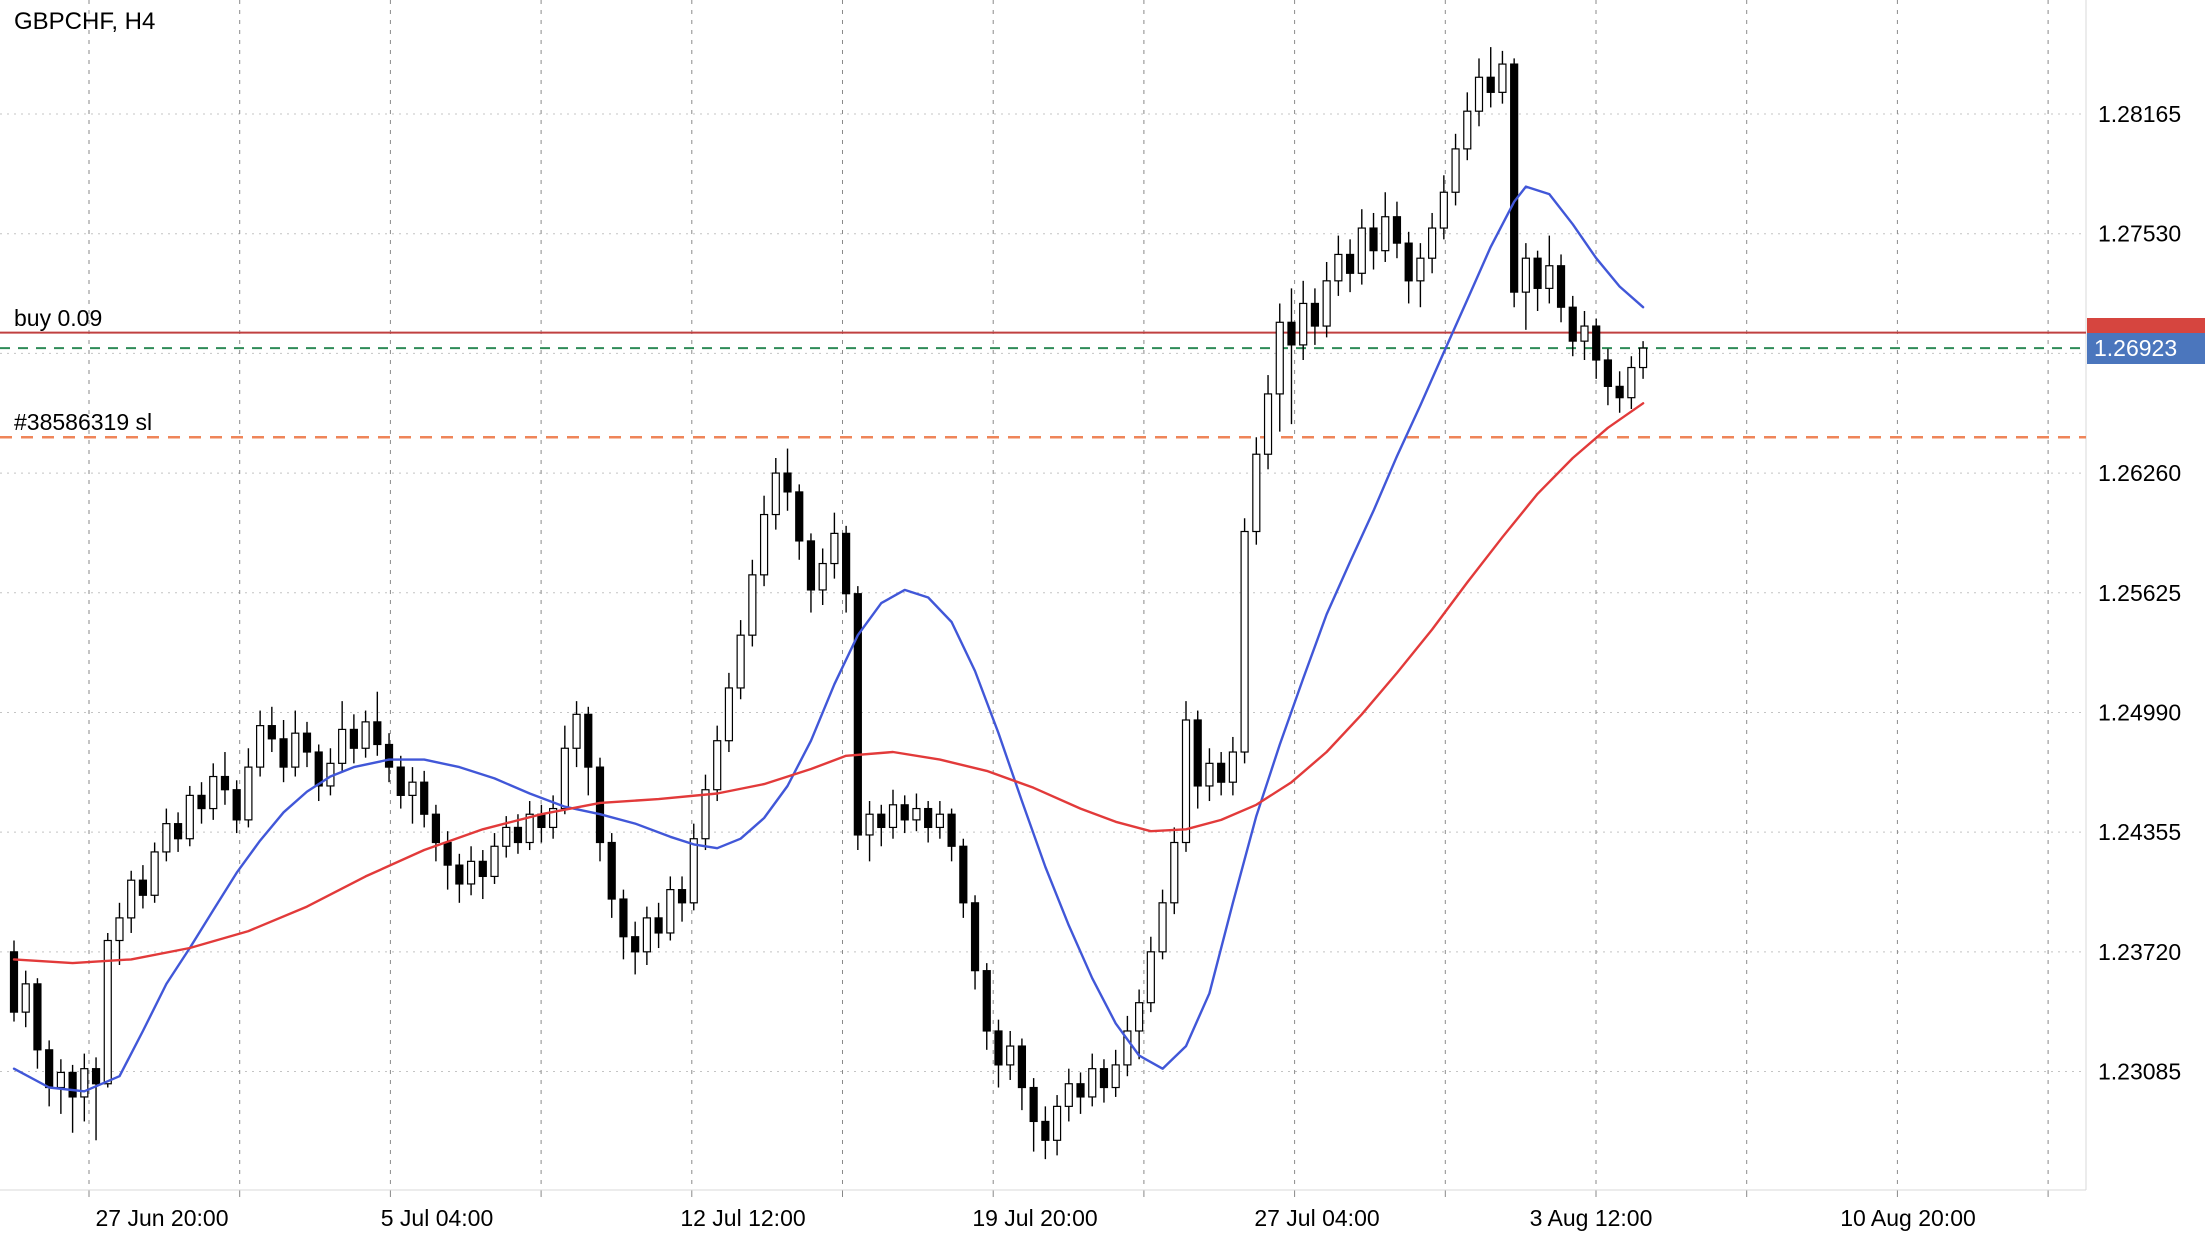 The height and width of the screenshot is (1242, 2208). Describe the element at coordinates (2139, 473) in the screenshot. I see `price-label: 1.26260` at that location.